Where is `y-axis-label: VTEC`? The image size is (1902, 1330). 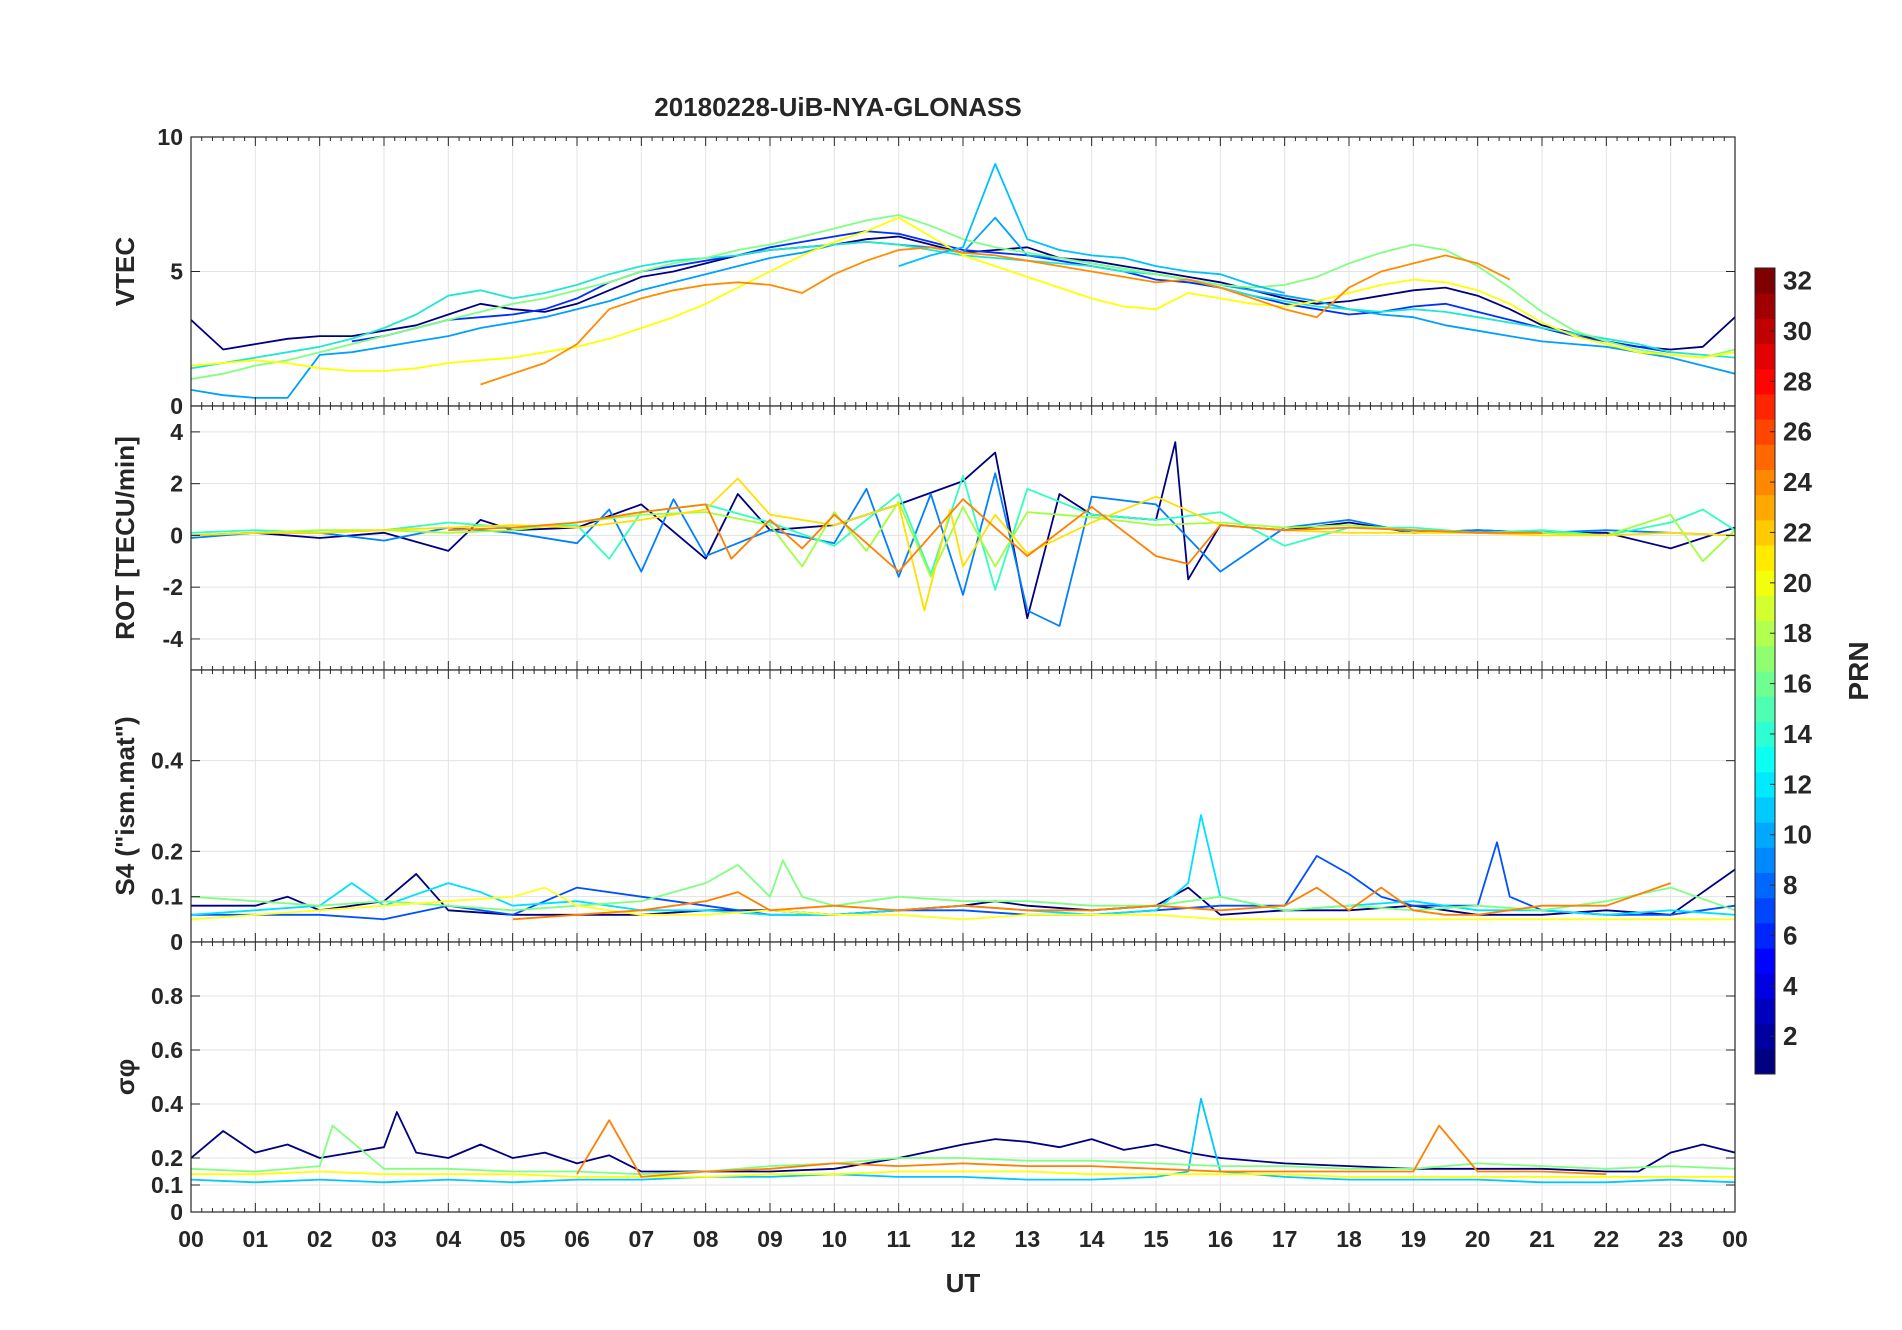
y-axis-label: VTEC is located at coordinates (125, 272).